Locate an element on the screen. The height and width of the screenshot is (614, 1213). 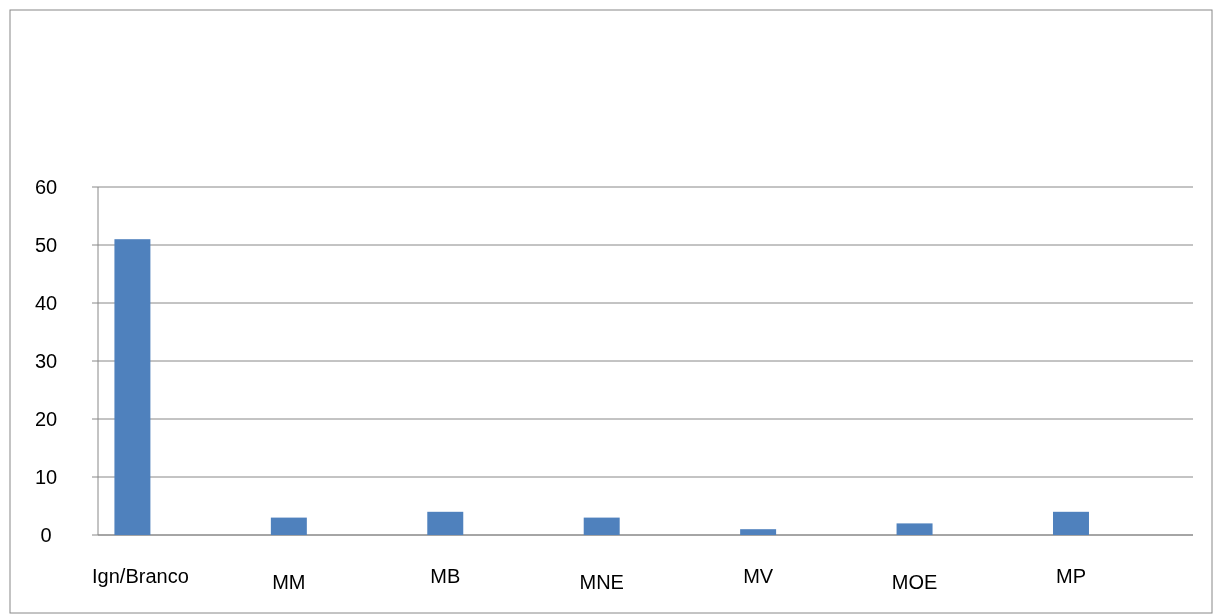
y-tick-label: 30 is located at coordinates (46, 361).